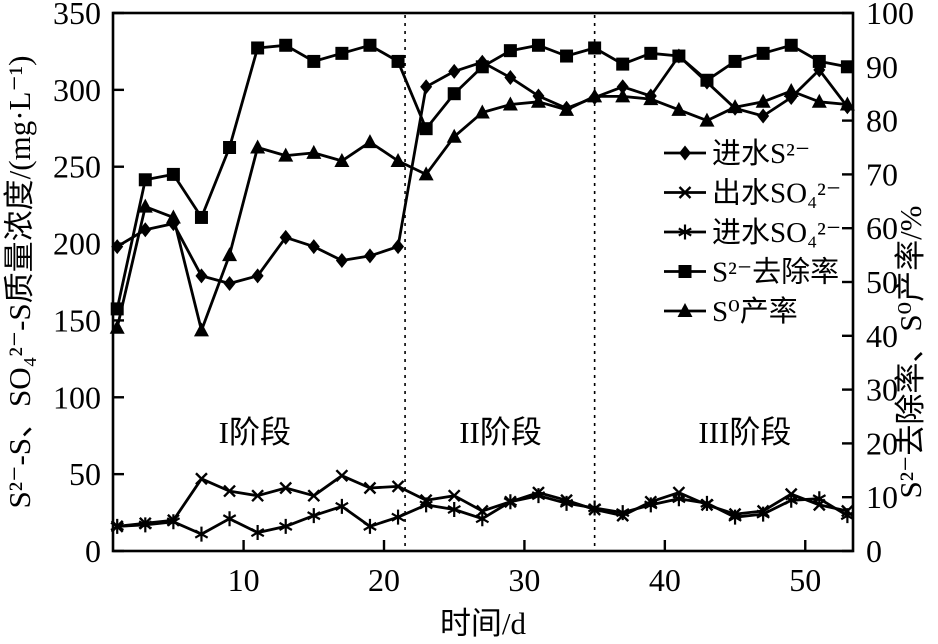  I want to click on x-axis-tick-label: 40, so click(665, 580).